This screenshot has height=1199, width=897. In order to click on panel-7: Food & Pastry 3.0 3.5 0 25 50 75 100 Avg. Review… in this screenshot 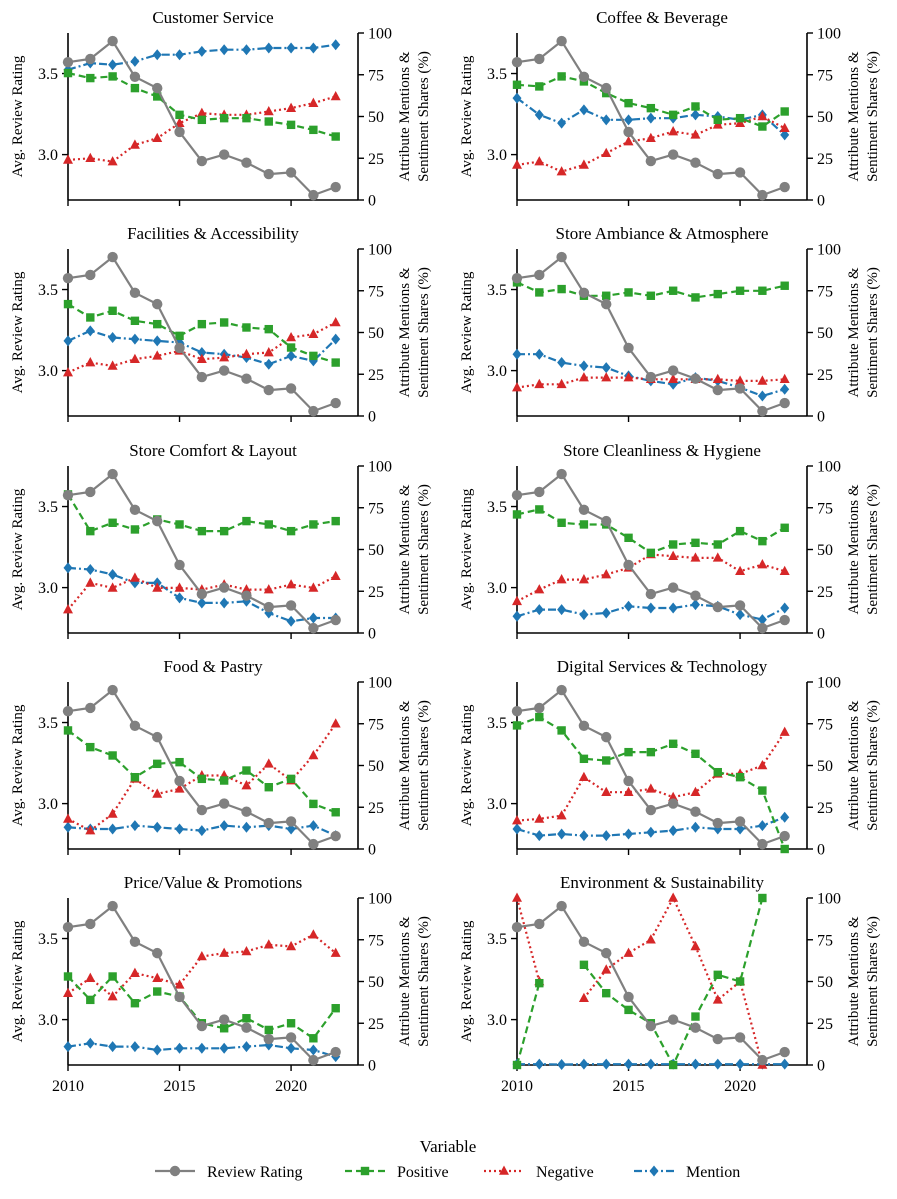, I will do `click(221, 758)`.